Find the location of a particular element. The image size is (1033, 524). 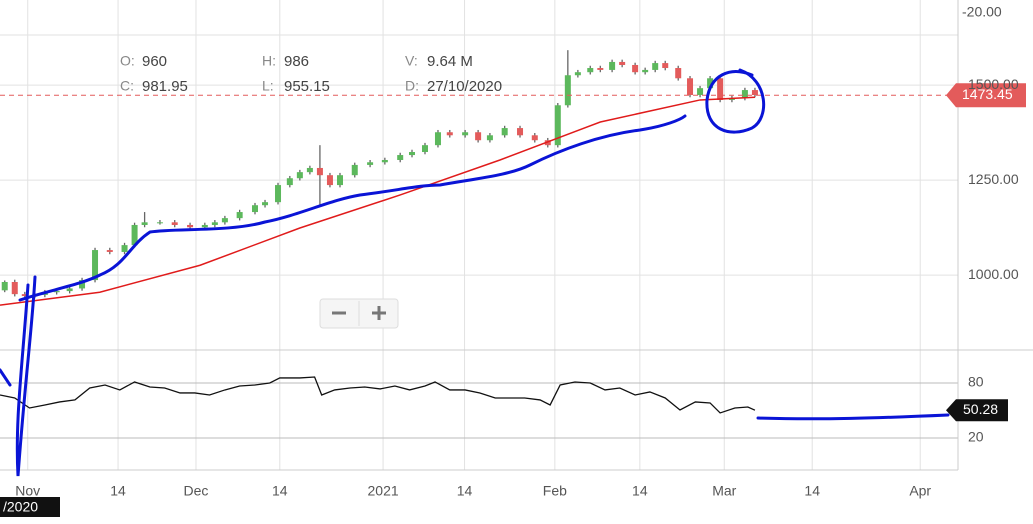

hand-drawn-circle is located at coordinates (735, 101).